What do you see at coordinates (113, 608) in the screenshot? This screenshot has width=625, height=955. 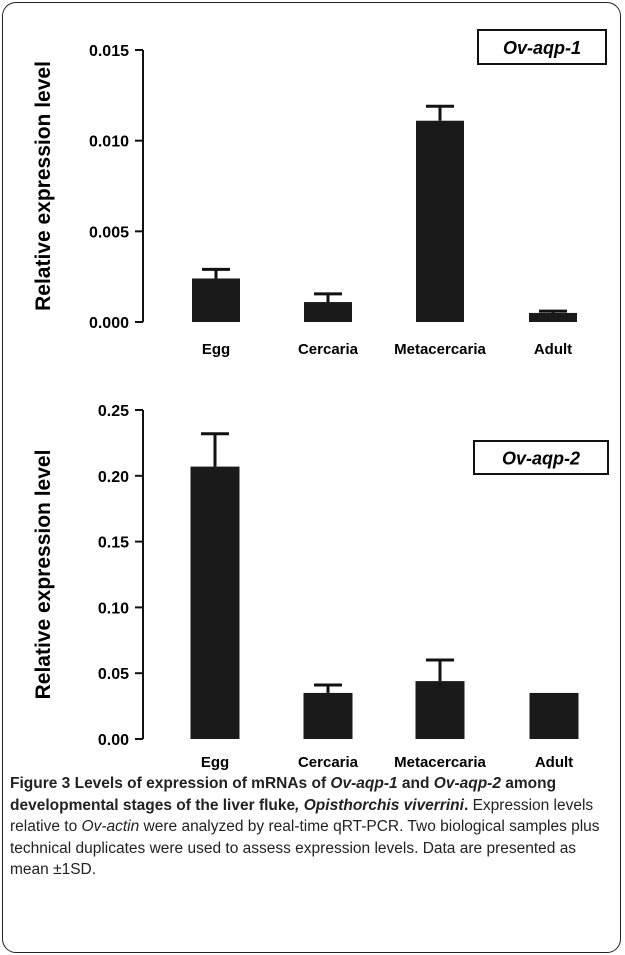 I see `y-tick-label: 0.10` at bounding box center [113, 608].